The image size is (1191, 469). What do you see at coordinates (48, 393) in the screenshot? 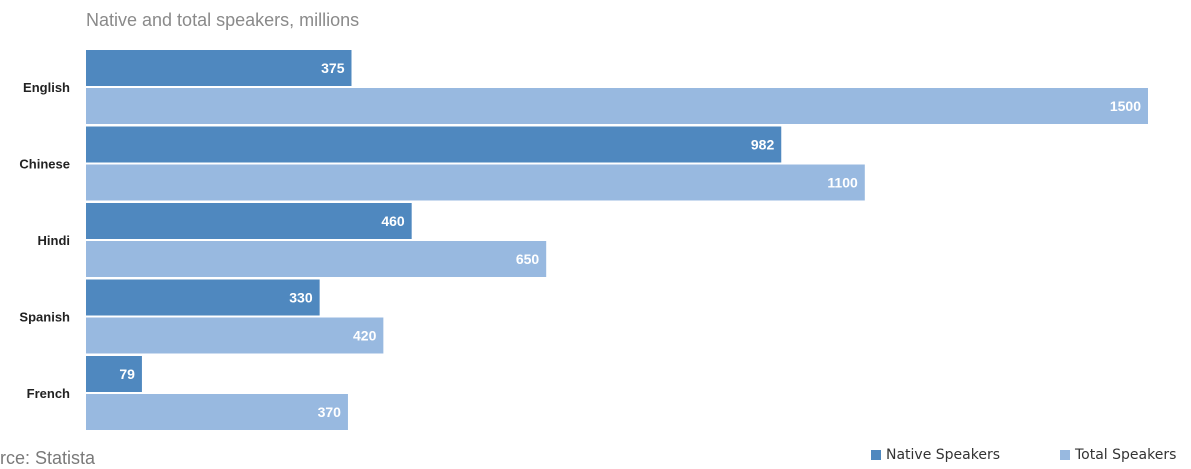
I see `category-label-french: French` at bounding box center [48, 393].